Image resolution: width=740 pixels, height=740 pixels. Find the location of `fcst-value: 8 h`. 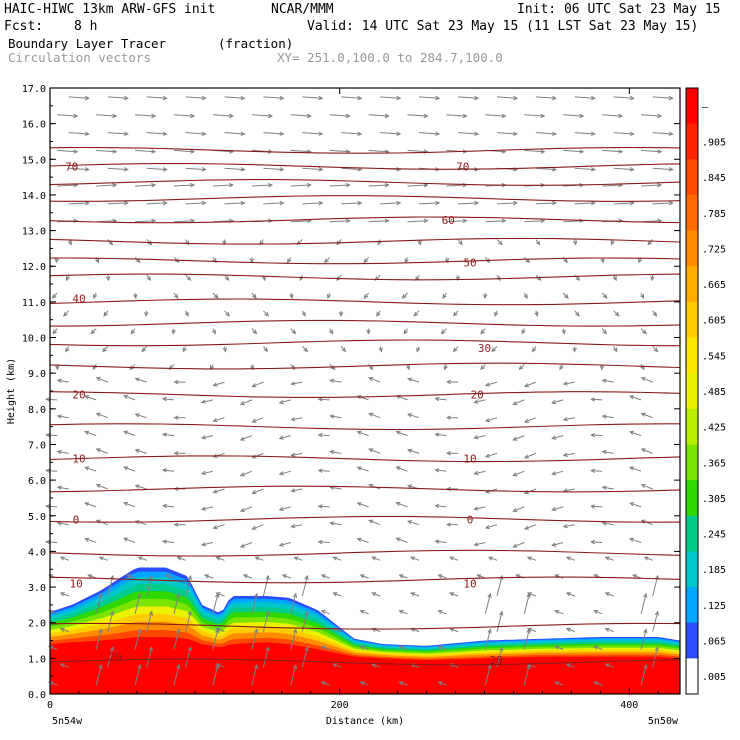

fcst-value: 8 h is located at coordinates (86, 26).